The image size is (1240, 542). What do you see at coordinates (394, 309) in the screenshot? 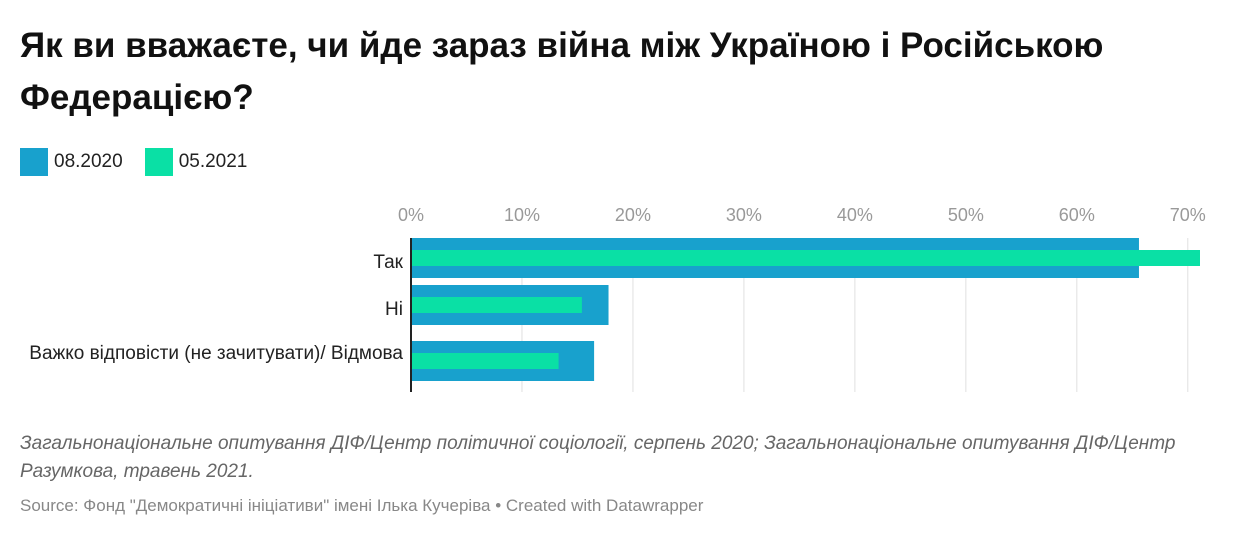
I see `category-label: Ні` at bounding box center [394, 309].